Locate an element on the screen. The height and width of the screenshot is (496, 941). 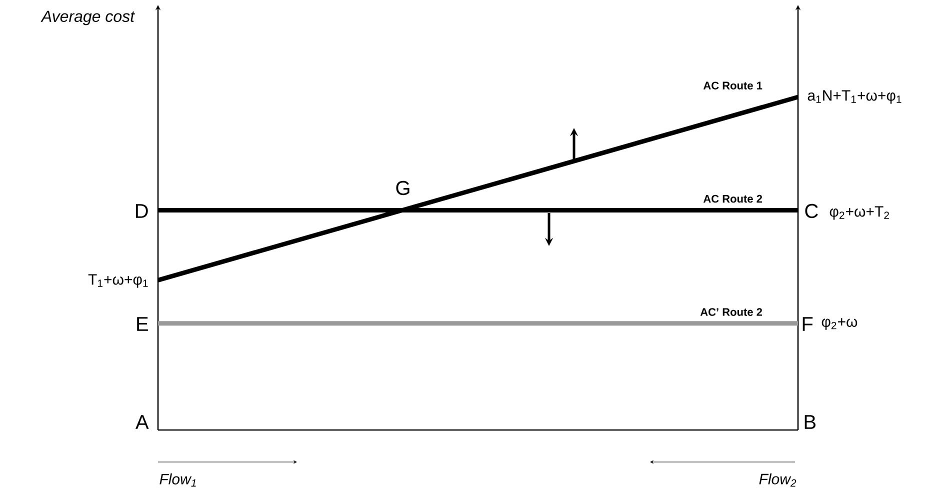
annotation: T$_{1}$+ω+φ$_{1}$ is located at coordinates (118, 281).